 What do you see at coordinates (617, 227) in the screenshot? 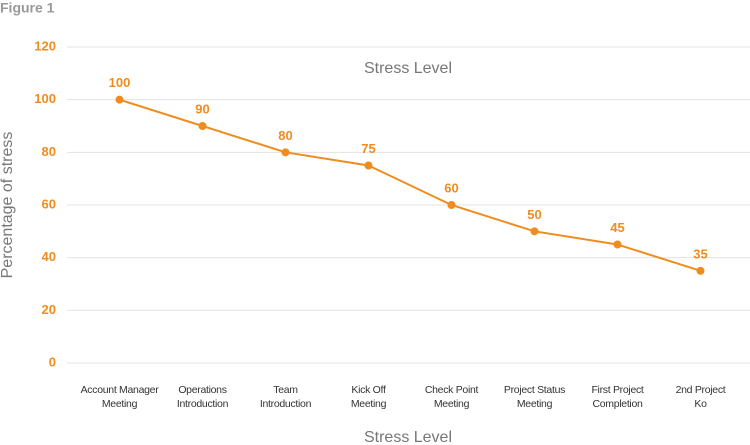
I see `data-label: 45` at bounding box center [617, 227].